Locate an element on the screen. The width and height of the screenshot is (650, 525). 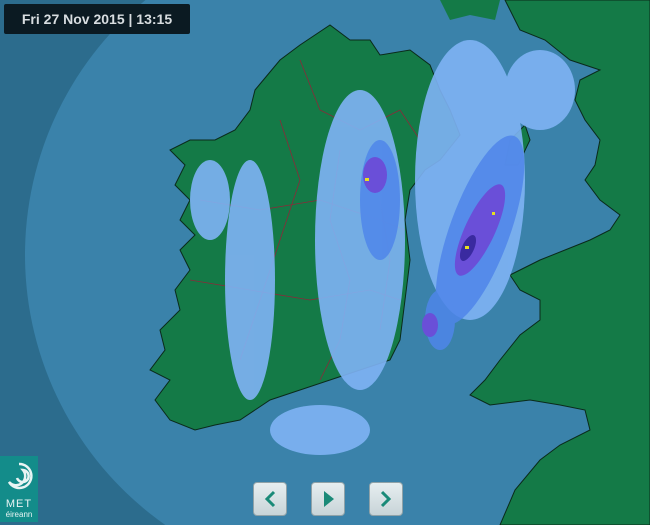
play-icon is located at coordinates (329, 499).